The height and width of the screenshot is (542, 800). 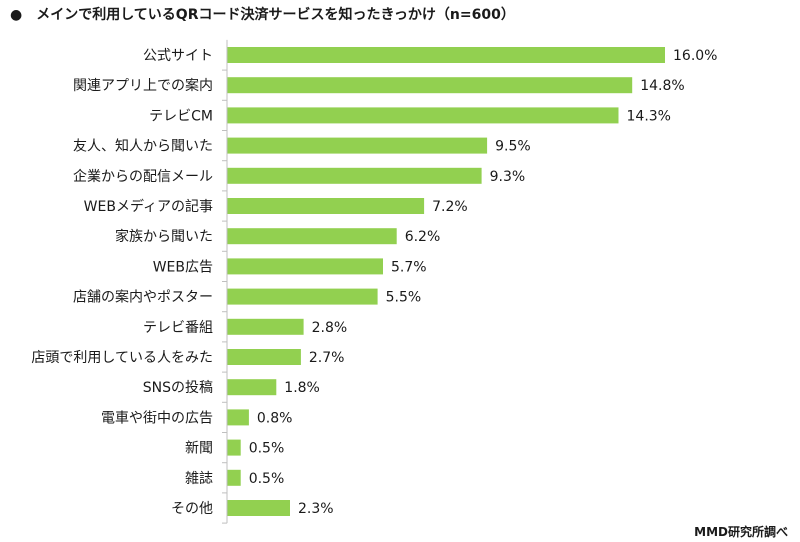 What do you see at coordinates (199, 449) in the screenshot?
I see `category-label: 新聞` at bounding box center [199, 449].